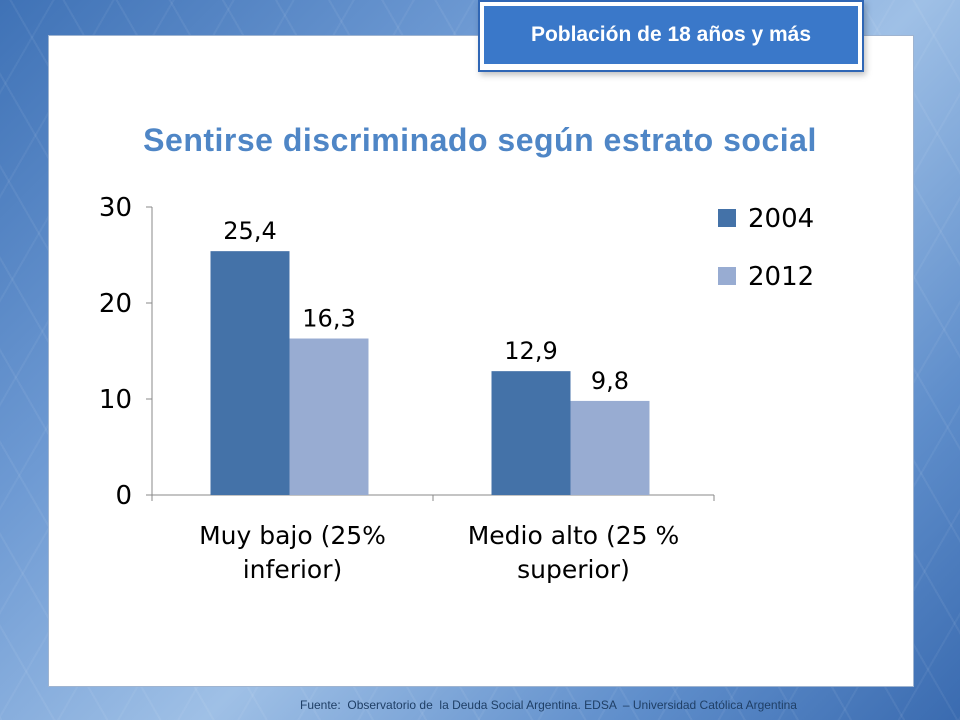 The image size is (960, 720). I want to click on x-category-label: superior), so click(573, 569).